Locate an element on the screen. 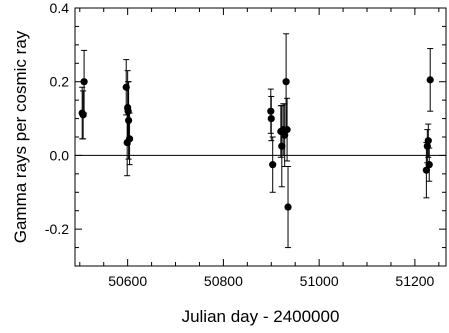  y-tick-label: -0.2 is located at coordinates (57, 229).